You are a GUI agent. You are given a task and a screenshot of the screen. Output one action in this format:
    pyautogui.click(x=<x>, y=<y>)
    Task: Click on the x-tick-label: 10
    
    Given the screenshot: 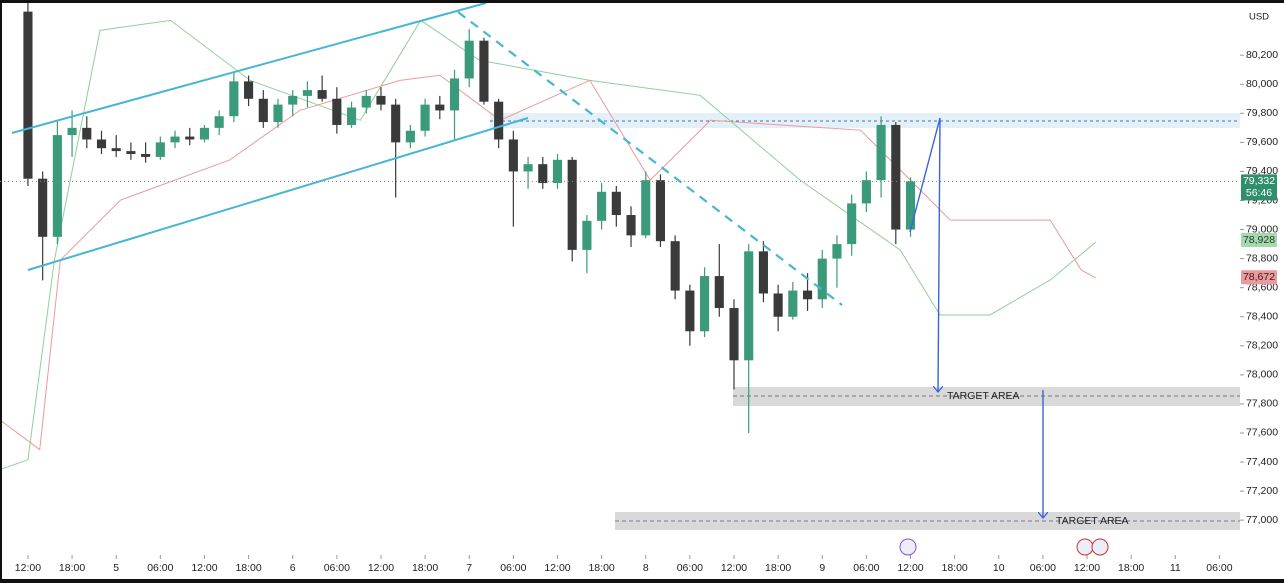 What is the action you would take?
    pyautogui.click(x=999, y=568)
    